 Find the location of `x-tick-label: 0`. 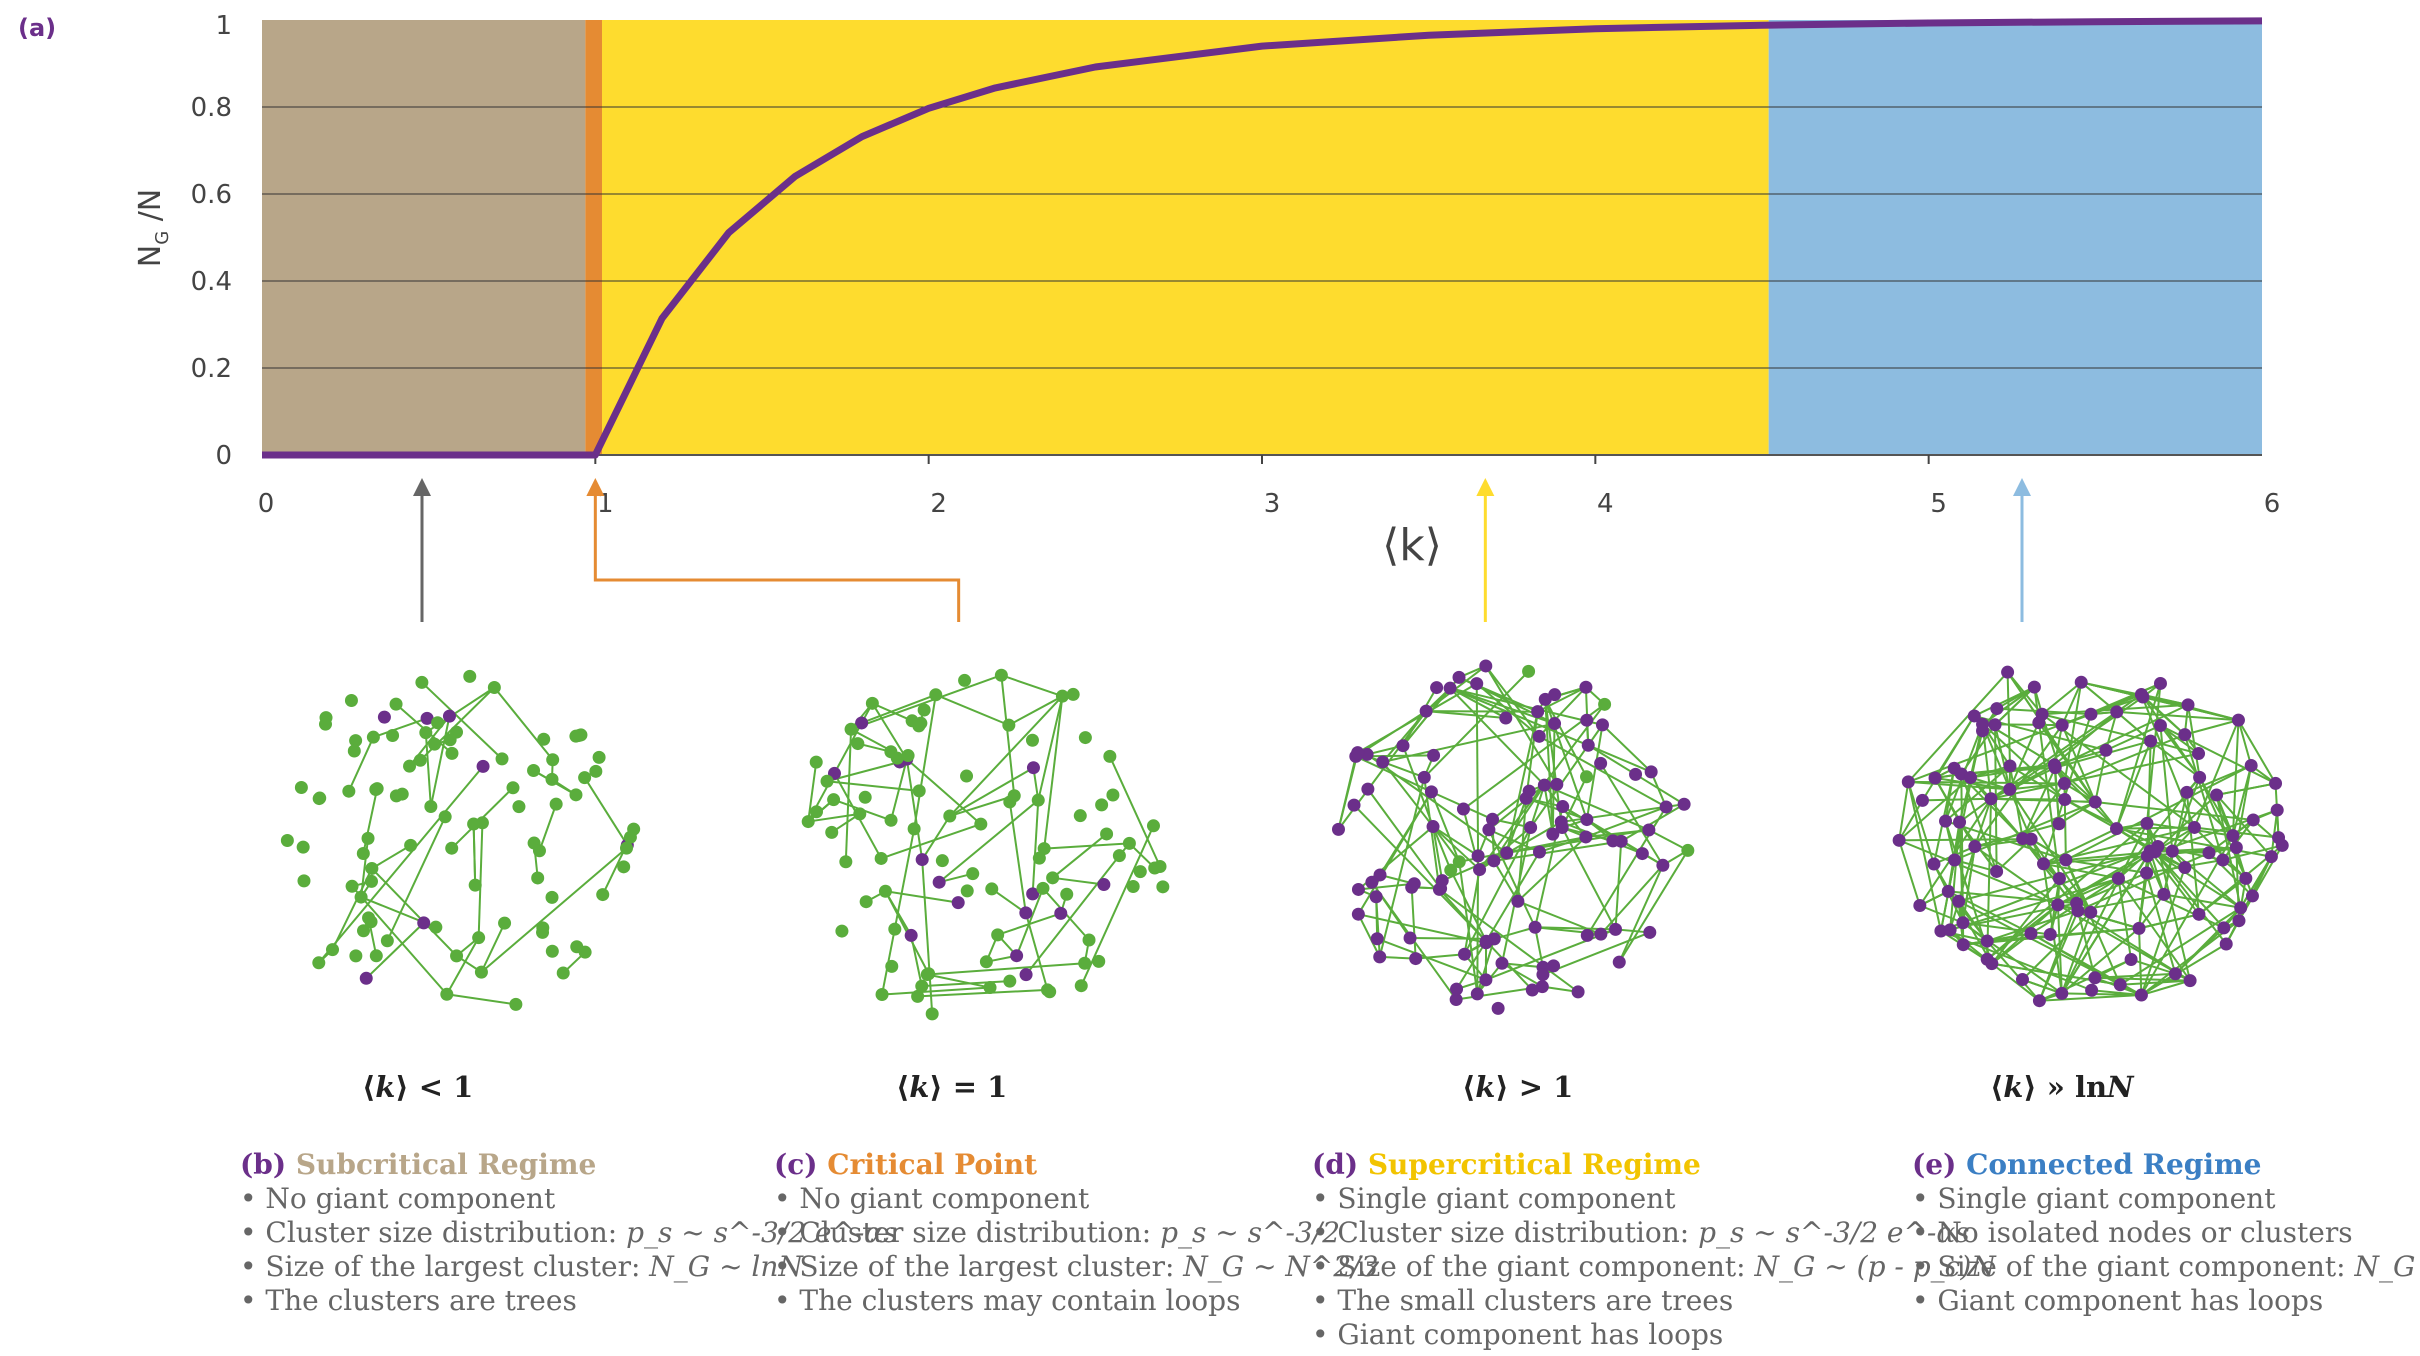

x-tick-label: 0 is located at coordinates (266, 504).